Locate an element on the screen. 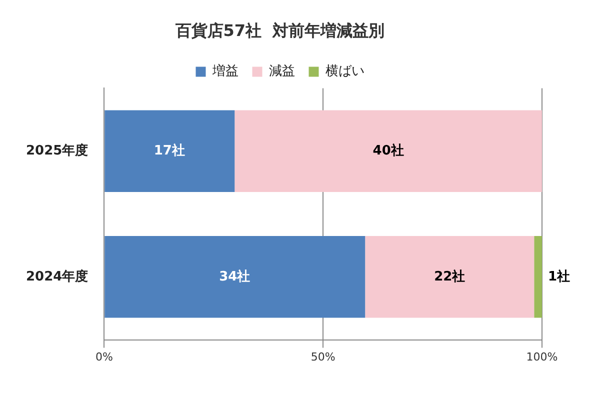  annotation: 40社 is located at coordinates (388, 150).